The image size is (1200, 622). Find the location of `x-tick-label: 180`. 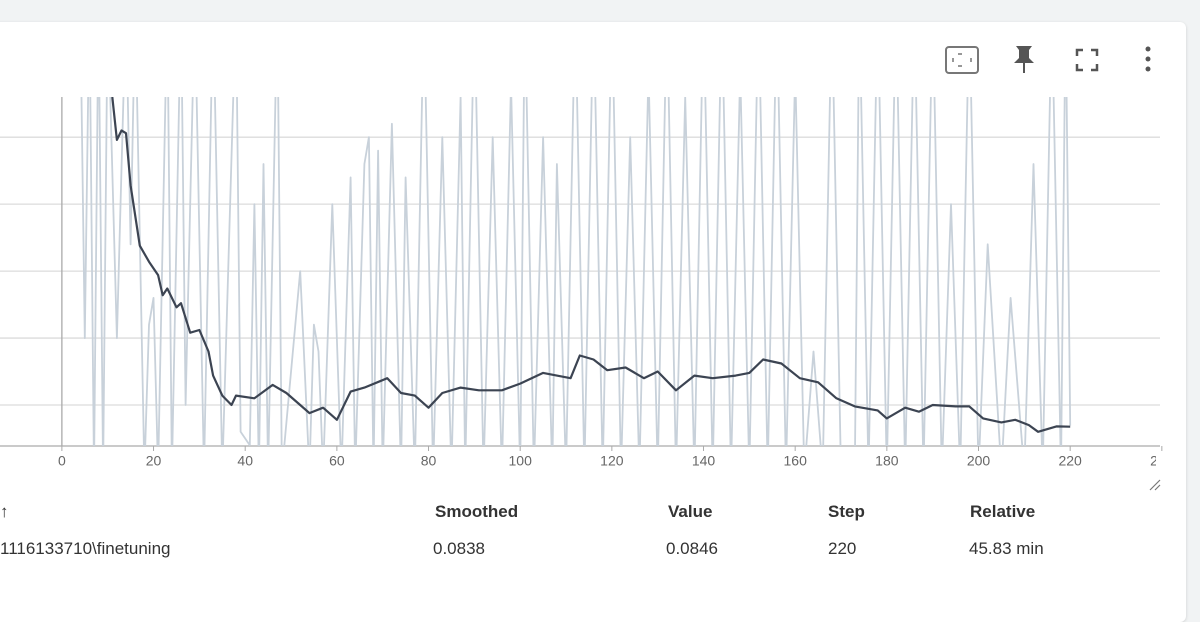

x-tick-label: 180 is located at coordinates (887, 461).